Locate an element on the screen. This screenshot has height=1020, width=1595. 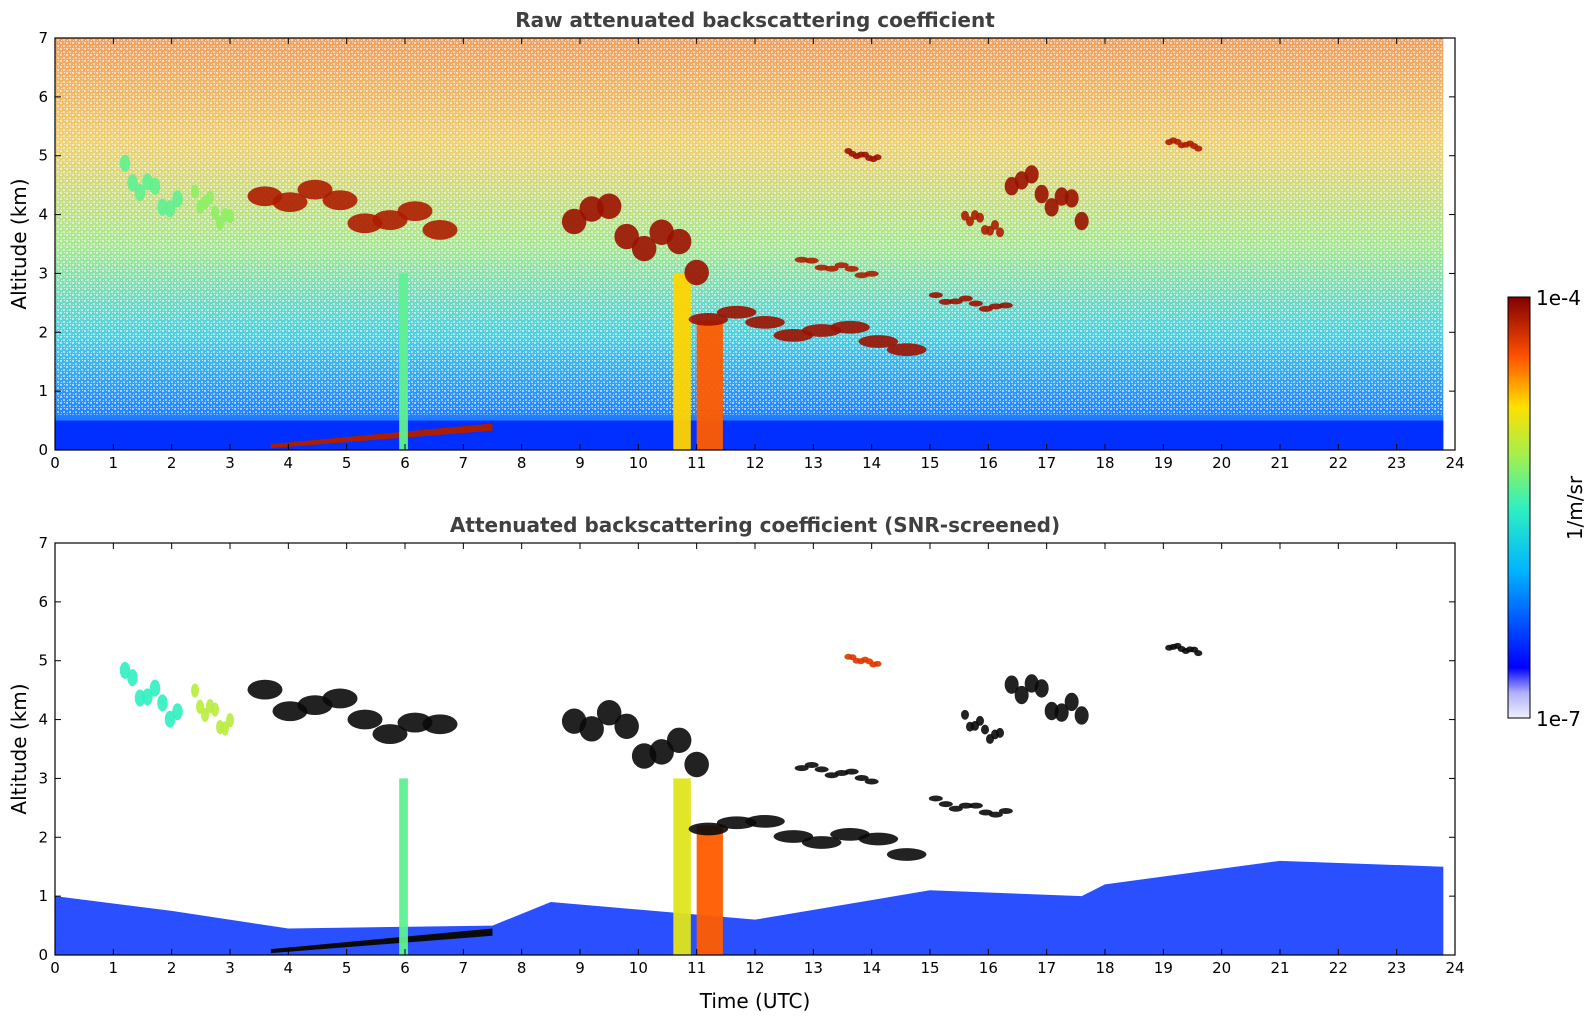
boundary-layer-mark is located at coordinates (749, 435).